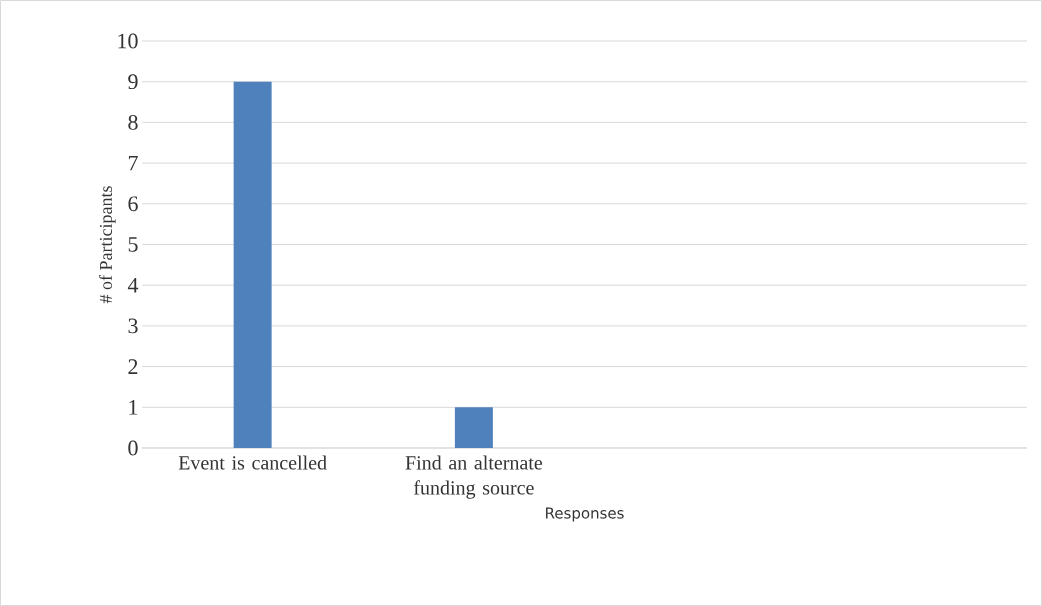  What do you see at coordinates (133, 448) in the screenshot?
I see `y-tick-label: 0` at bounding box center [133, 448].